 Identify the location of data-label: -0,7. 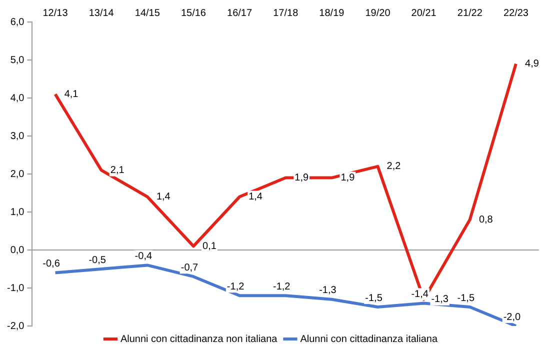
(189, 268).